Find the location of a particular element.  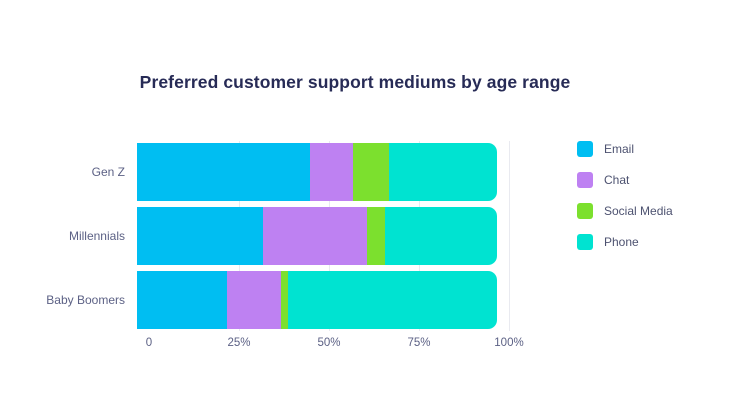

x-axis: 0 25% 50% 75% 100% is located at coordinates (334, 345).